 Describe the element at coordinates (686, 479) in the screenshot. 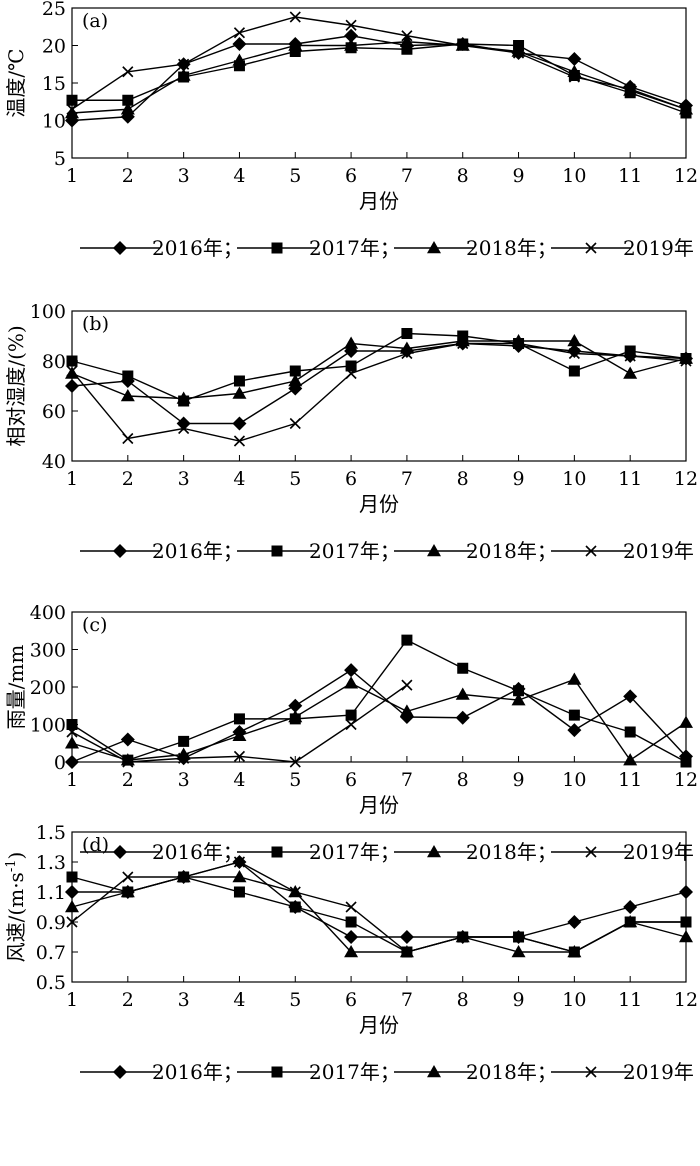

I see `x-tick-label: 12` at that location.